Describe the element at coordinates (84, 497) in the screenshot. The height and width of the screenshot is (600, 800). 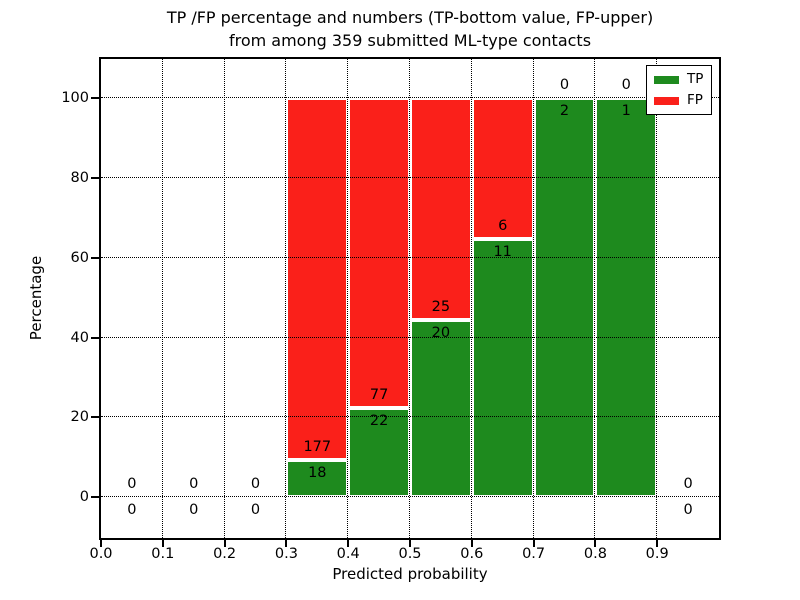
I see `y-tick-label: 0` at that location.